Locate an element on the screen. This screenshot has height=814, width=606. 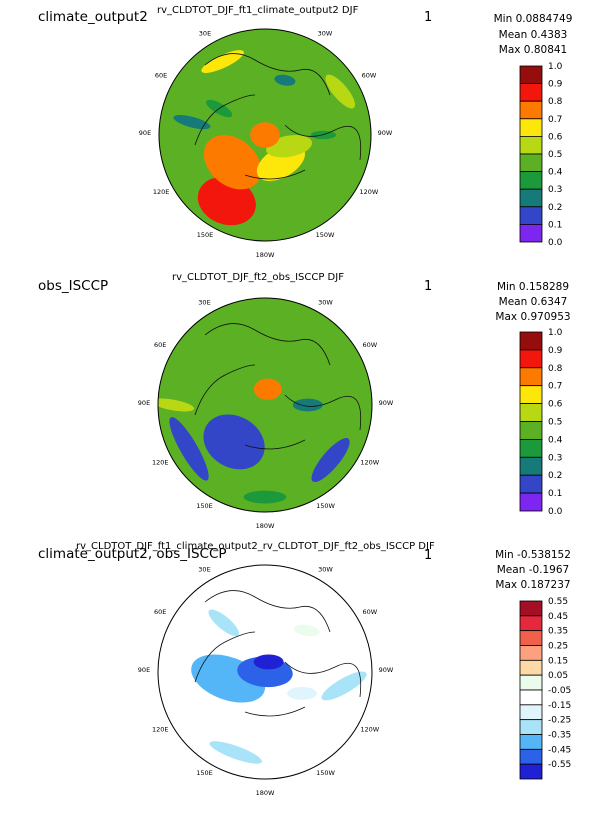
longitude-label: 30E is located at coordinates (205, 33).